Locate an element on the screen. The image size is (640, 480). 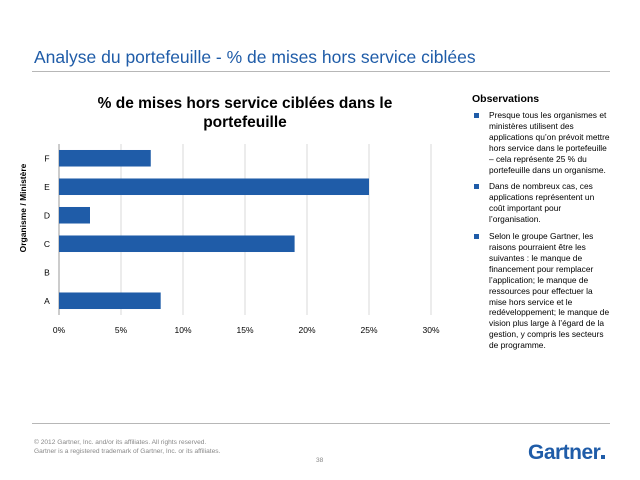
x-tick-label: 25% is located at coordinates (368, 330).